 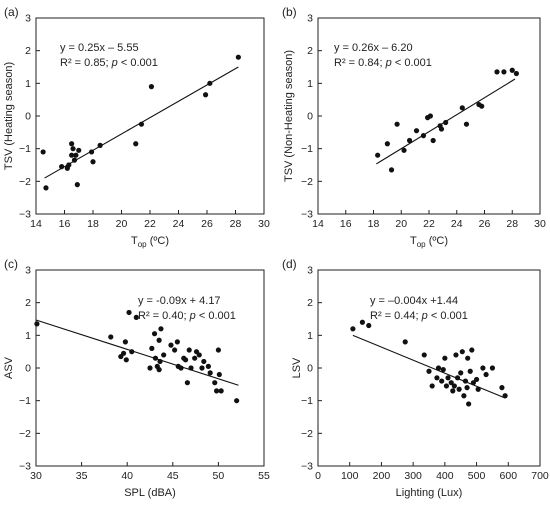 I want to click on x-axis-title: SPL (dBA), so click(x=150, y=493).